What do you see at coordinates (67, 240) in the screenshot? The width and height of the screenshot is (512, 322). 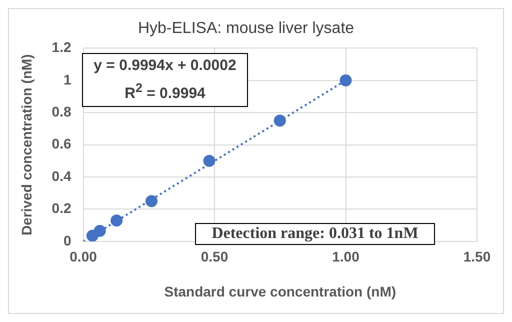 I see `y-tick-label: 0` at bounding box center [67, 240].